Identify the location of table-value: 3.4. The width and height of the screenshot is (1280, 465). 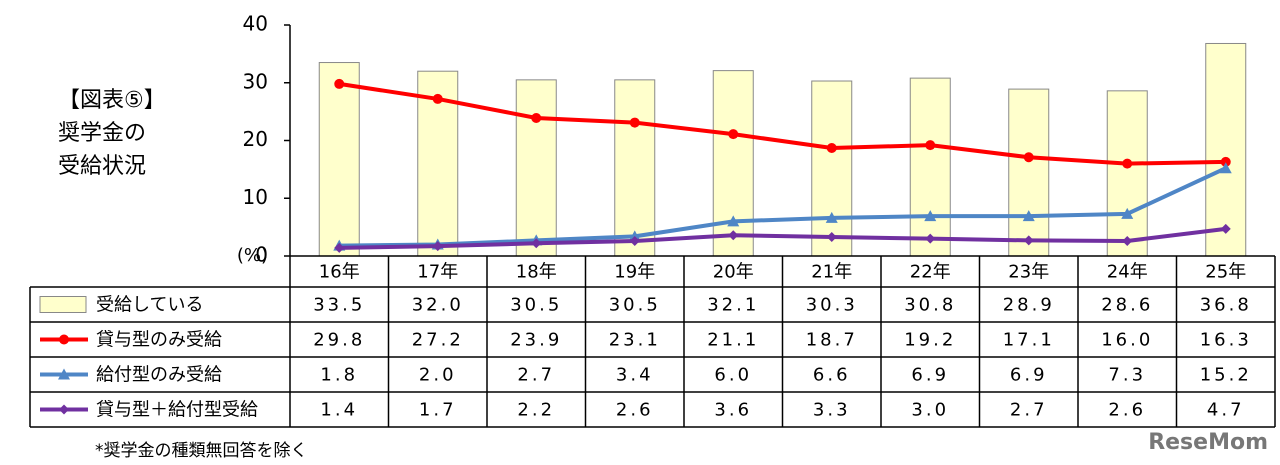
(635, 375).